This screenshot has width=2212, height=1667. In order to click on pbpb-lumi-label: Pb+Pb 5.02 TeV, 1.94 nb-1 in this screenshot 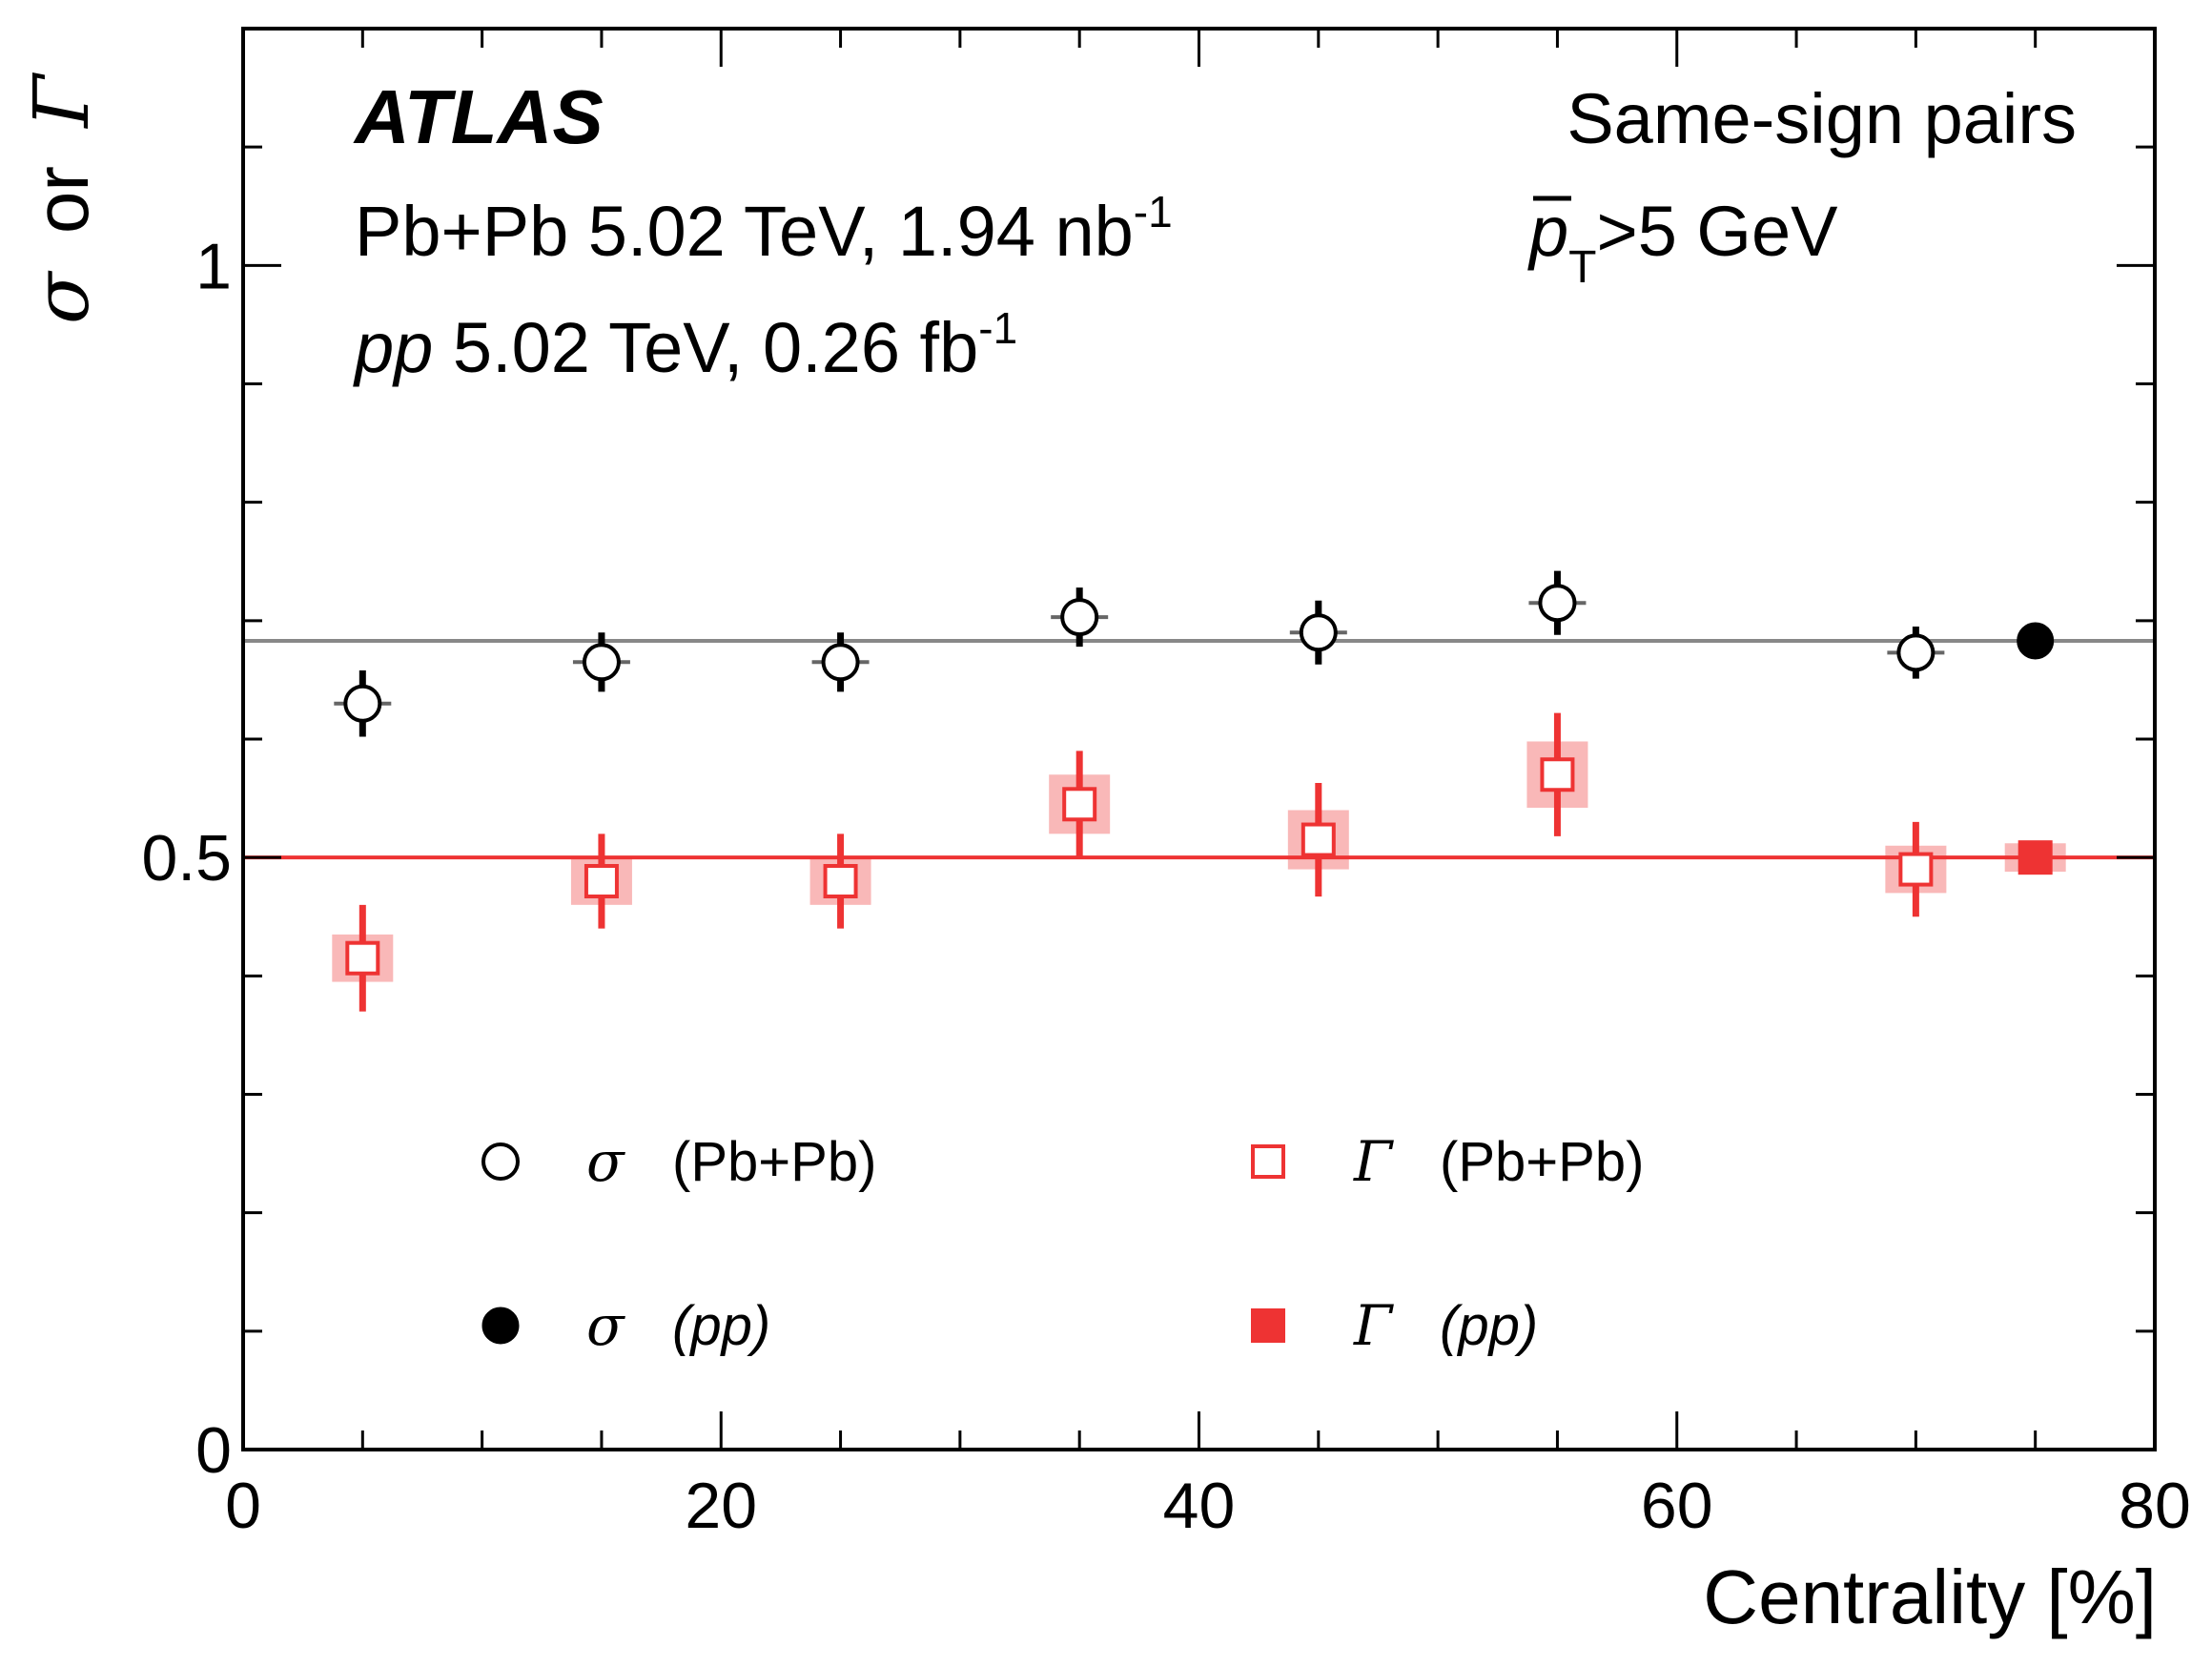, I will do `click(764, 229)`.